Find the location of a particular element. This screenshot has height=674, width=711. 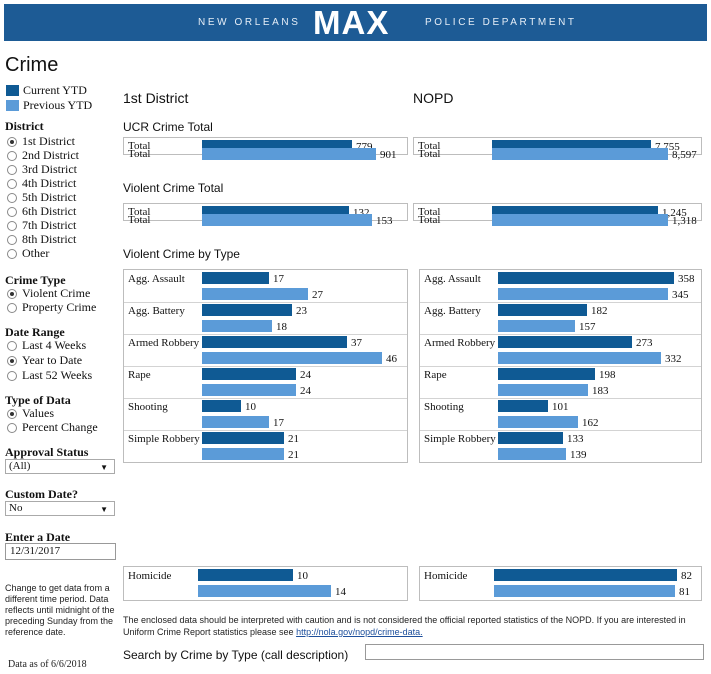

by-type-nopd-bar-agg-battery-current is located at coordinates (542, 310).